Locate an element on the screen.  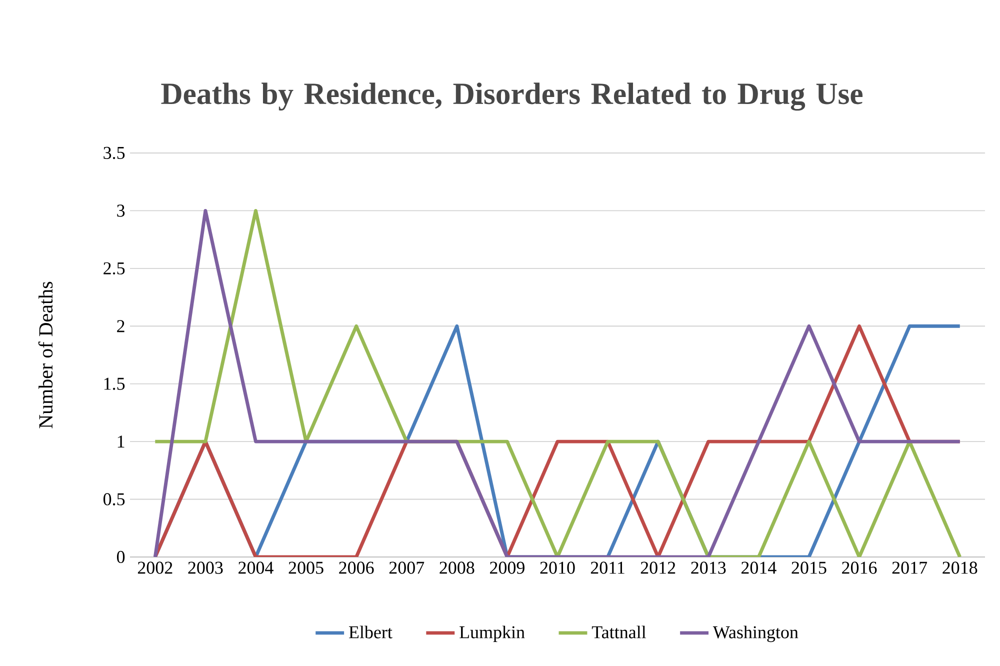
x-tick-label: 2014 is located at coordinates (758, 568).